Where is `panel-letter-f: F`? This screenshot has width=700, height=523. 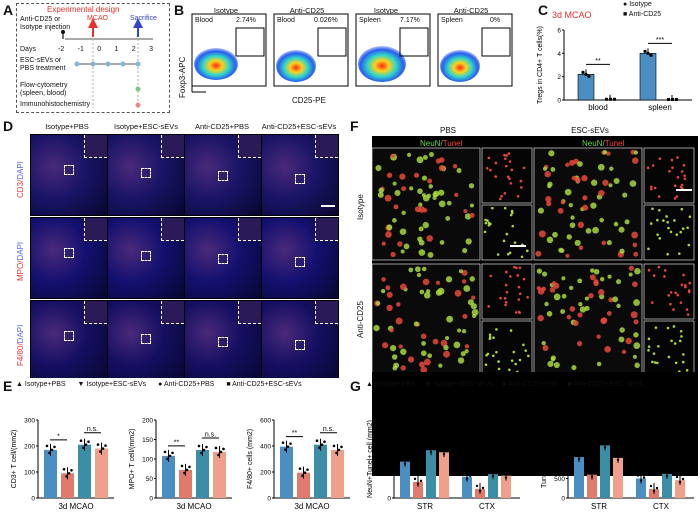 panel-letter-f: F is located at coordinates (354, 126).